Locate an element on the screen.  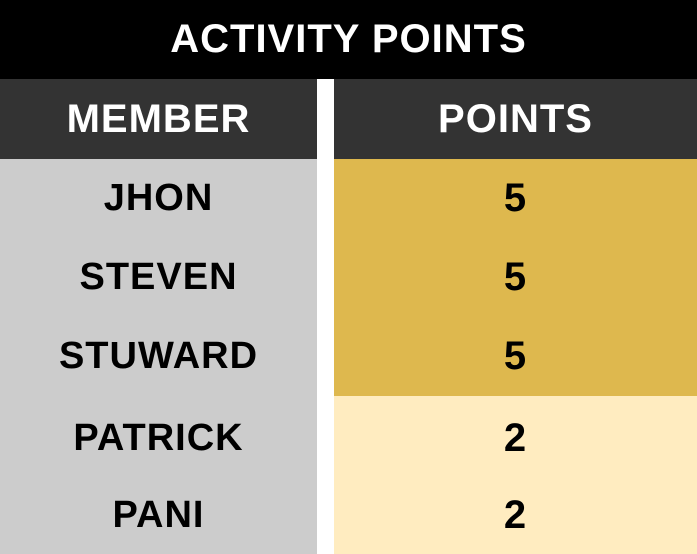
member-name: JHON is located at coordinates (158, 198).